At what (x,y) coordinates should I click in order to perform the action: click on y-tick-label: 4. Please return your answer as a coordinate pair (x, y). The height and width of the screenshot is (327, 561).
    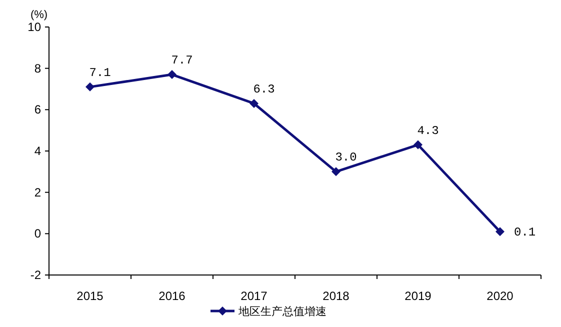
    Looking at the image, I should click on (38, 151).